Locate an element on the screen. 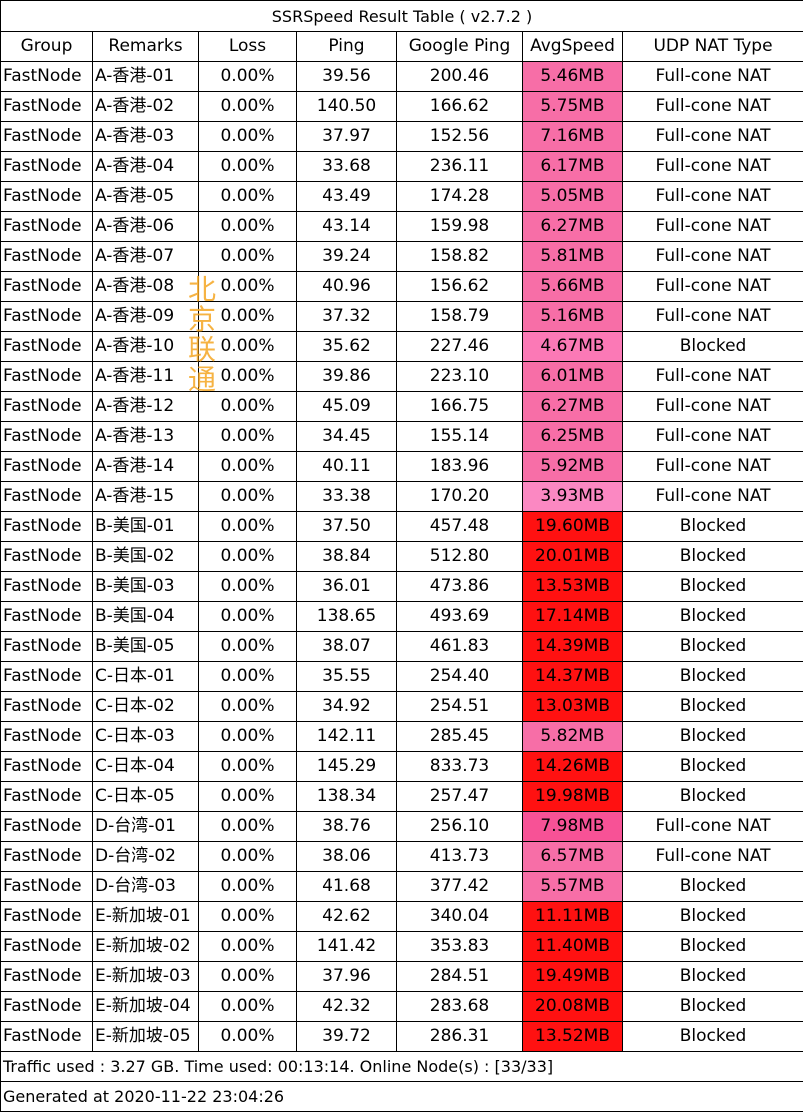 The image size is (803, 1112). cell-ping: 41.68 is located at coordinates (347, 887).